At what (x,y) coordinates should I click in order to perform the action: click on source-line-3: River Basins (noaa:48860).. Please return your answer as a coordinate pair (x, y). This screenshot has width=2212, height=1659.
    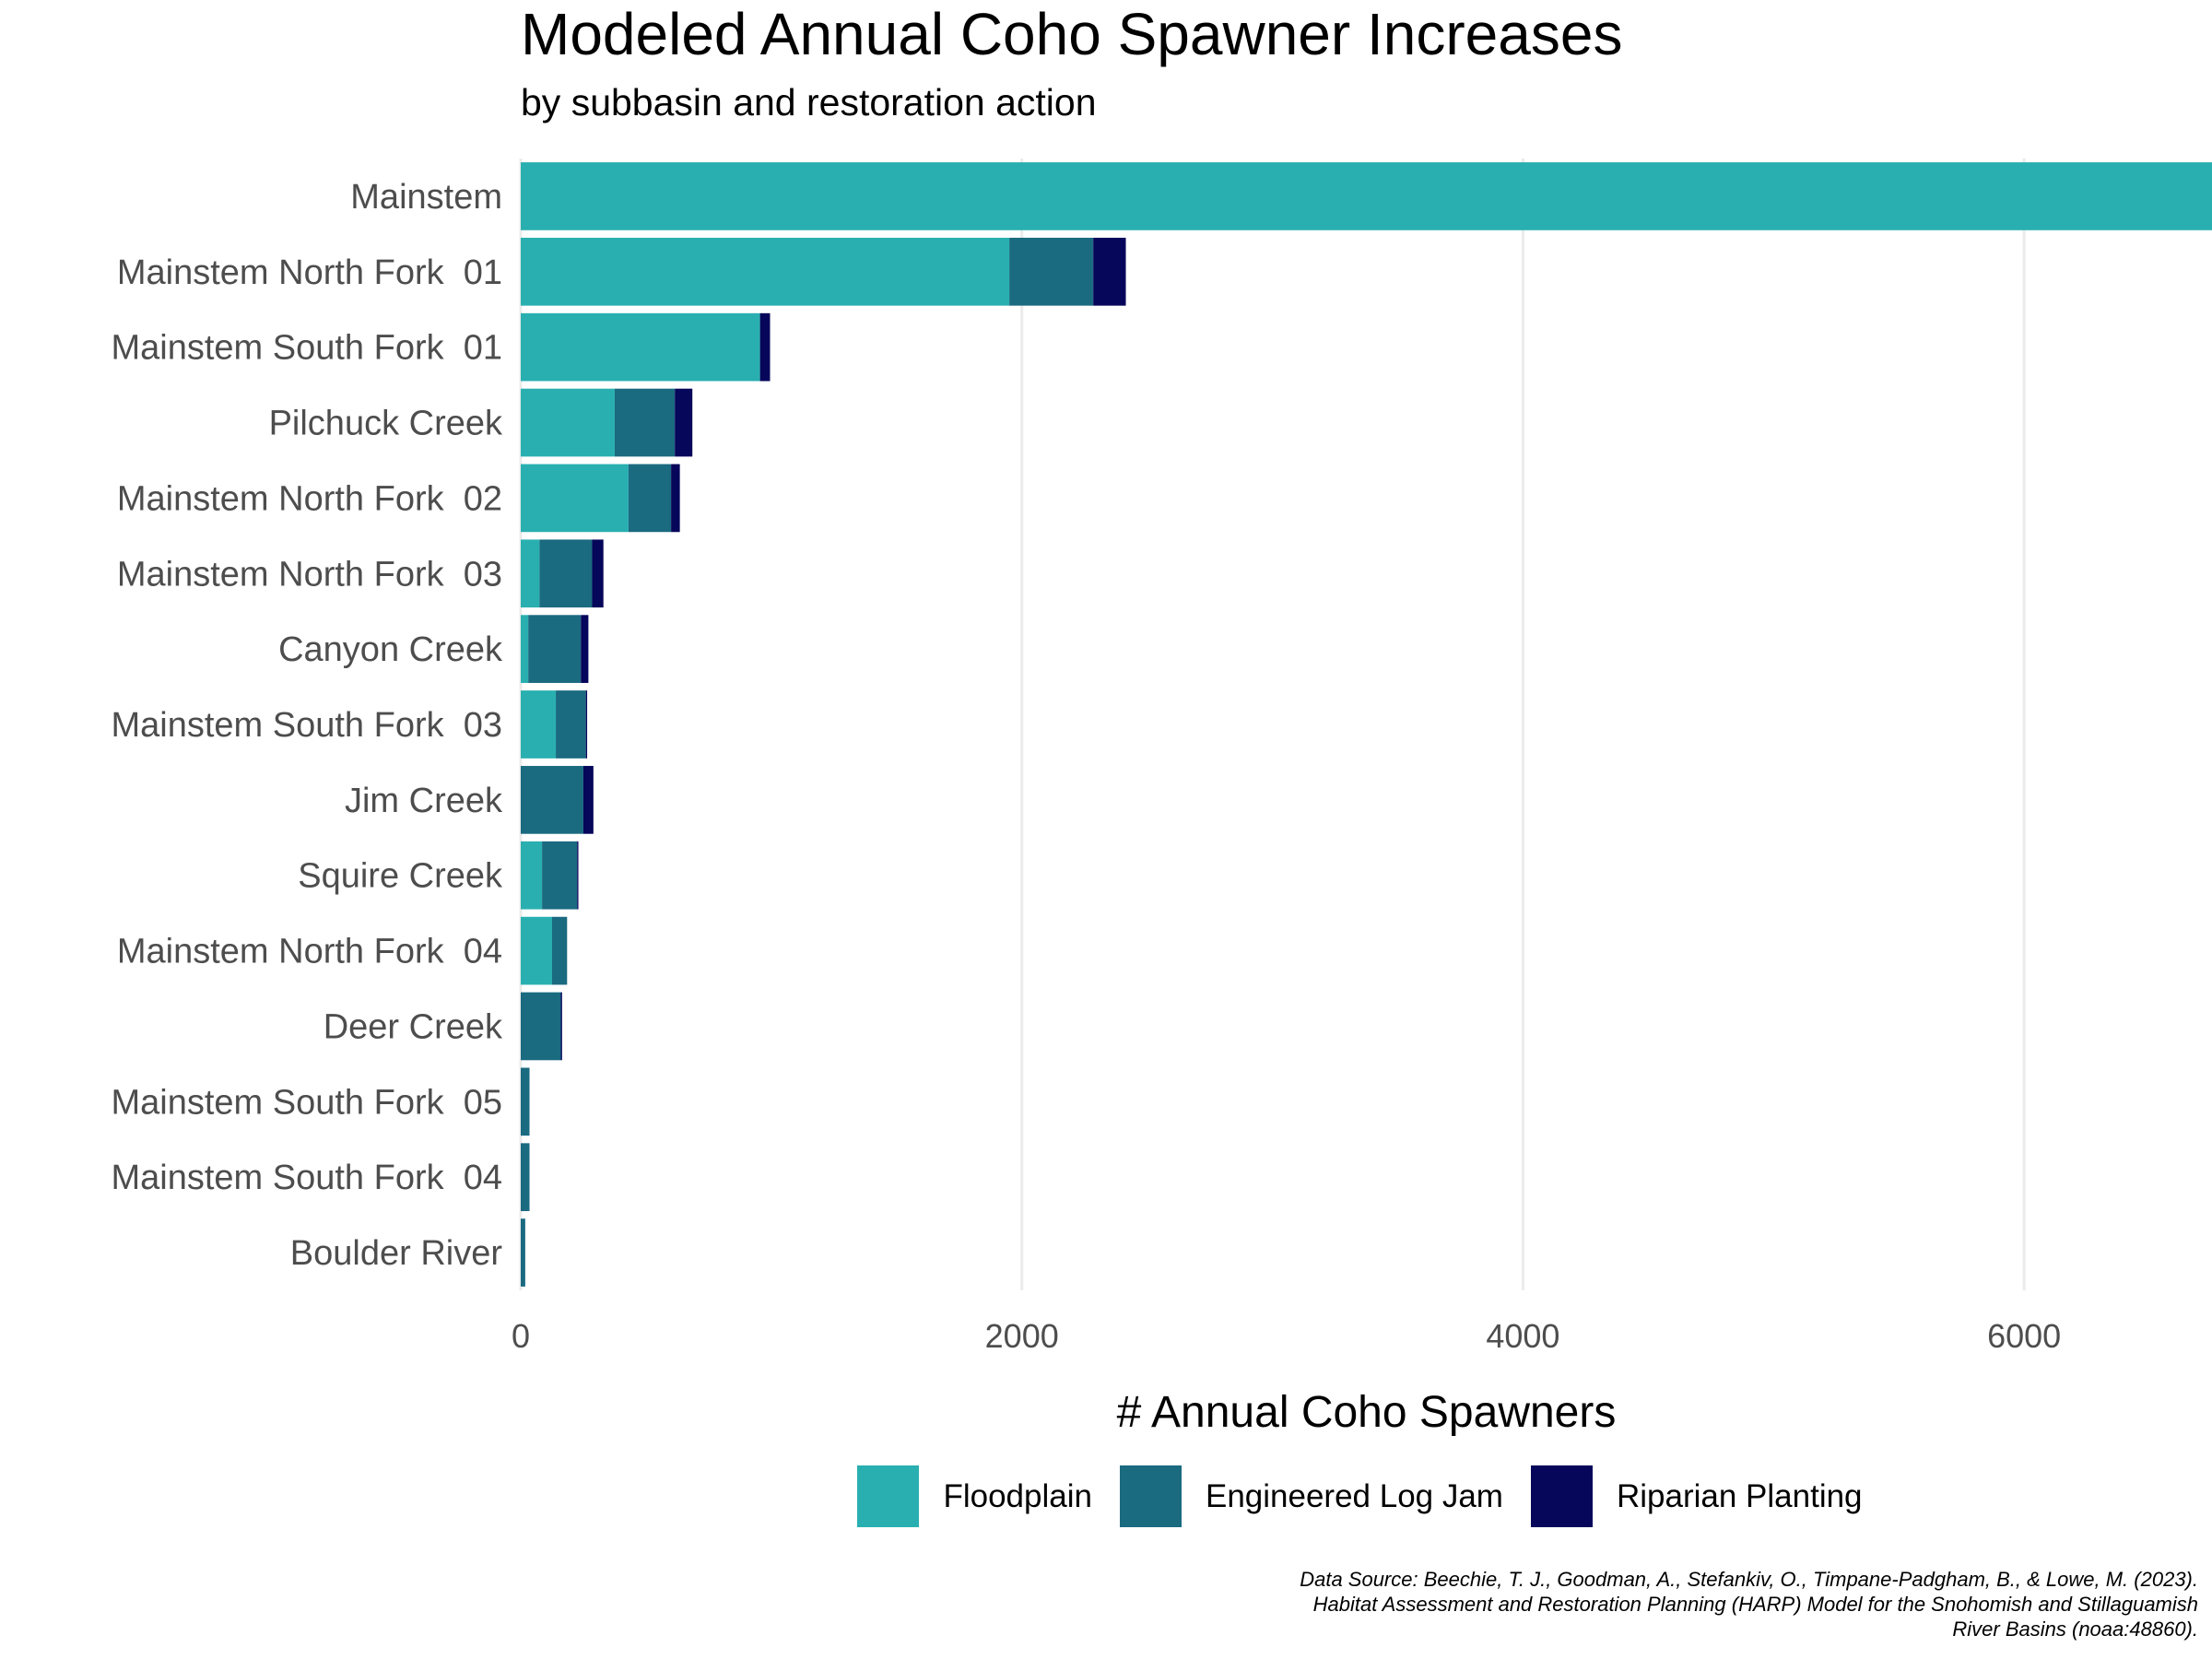
    Looking at the image, I should click on (2075, 1629).